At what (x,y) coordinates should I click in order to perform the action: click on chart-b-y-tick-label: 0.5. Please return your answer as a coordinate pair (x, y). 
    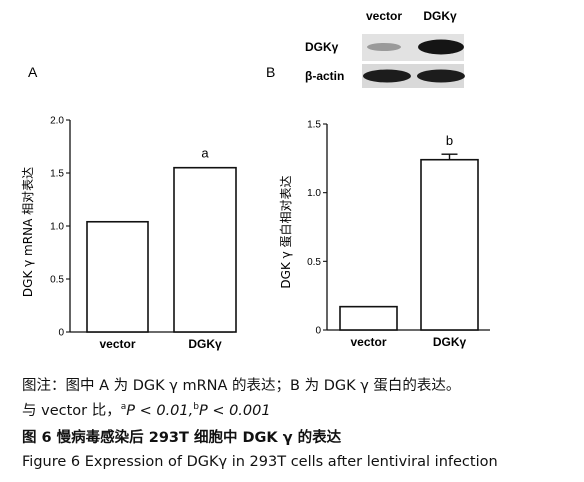
    Looking at the image, I should click on (314, 262).